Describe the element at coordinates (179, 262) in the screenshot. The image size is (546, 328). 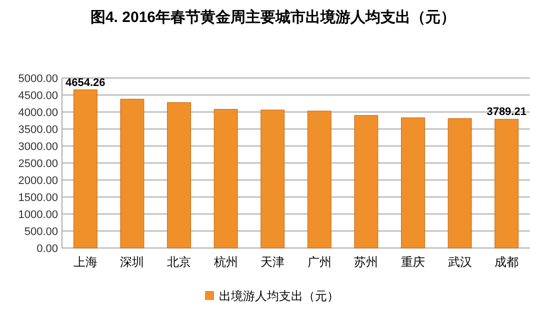
I see `x-tick-label: 北京` at that location.